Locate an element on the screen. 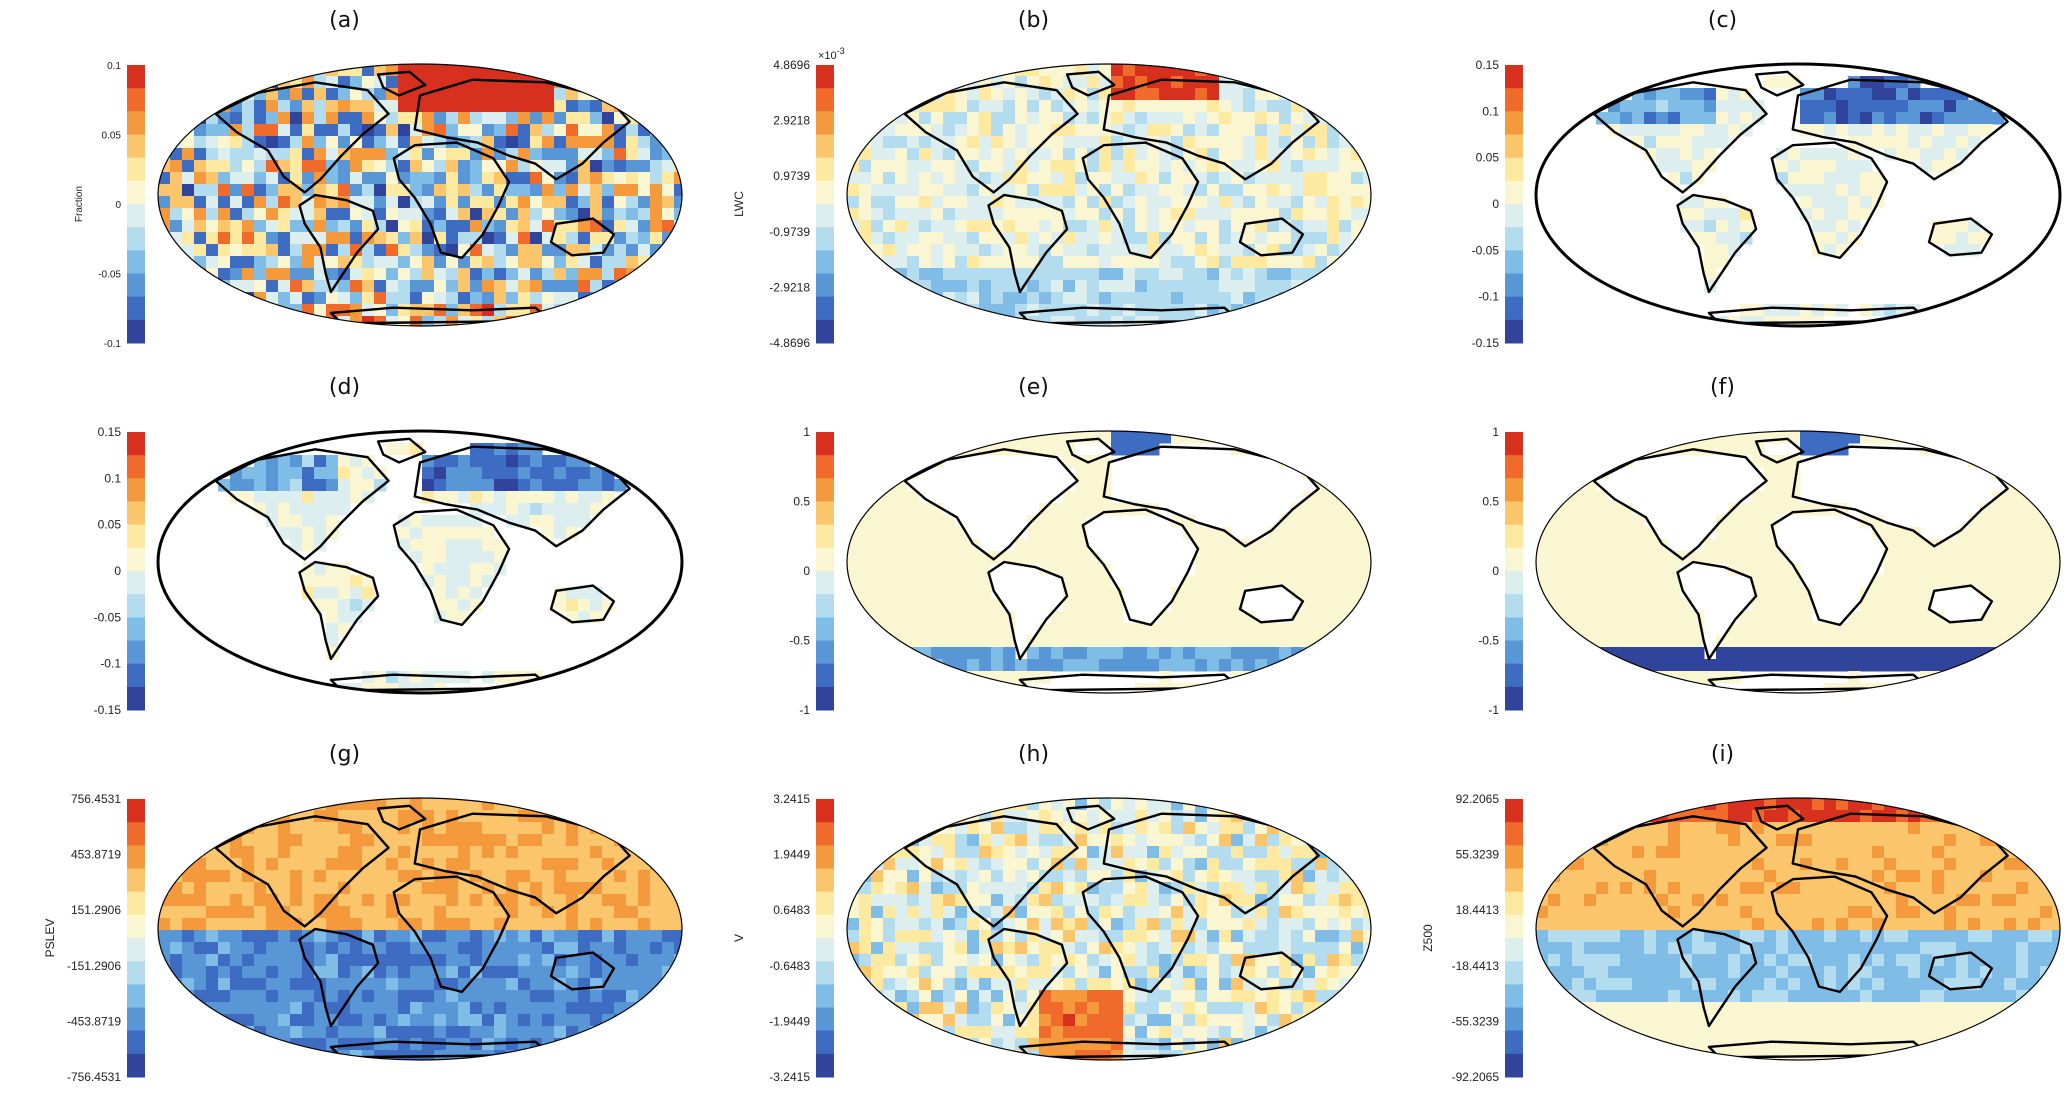 The height and width of the screenshot is (1101, 2067). colorbar-tick-label: -756.4531 is located at coordinates (94, 1077).